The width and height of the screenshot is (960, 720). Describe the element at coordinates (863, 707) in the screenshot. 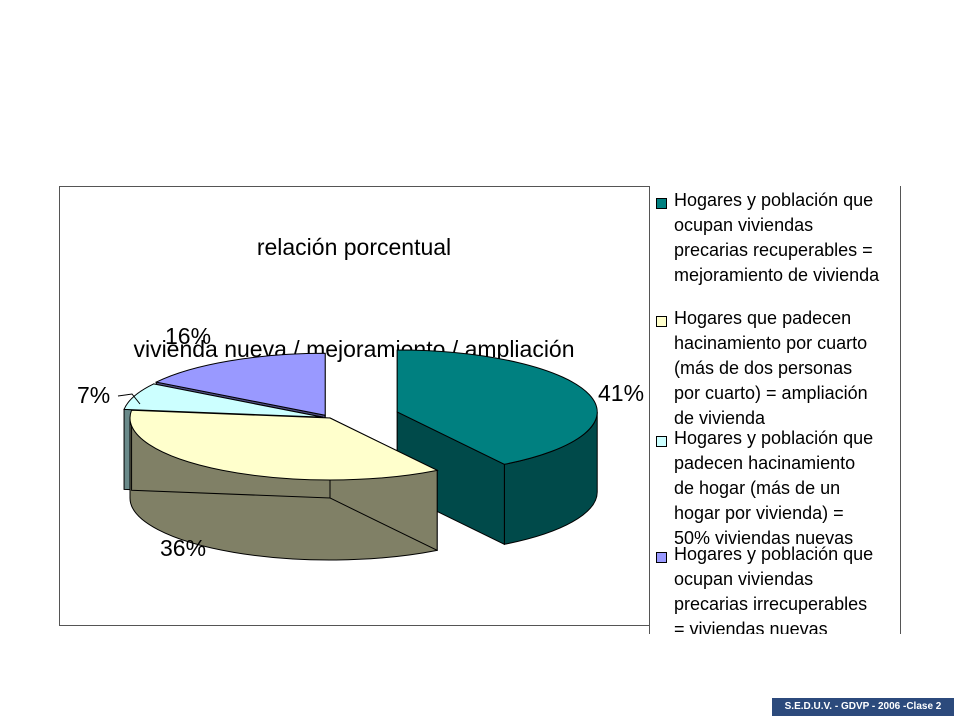

I see `footer-badge: S.E.D.U.V. - GDVP - 2006 -Clase 2` at that location.